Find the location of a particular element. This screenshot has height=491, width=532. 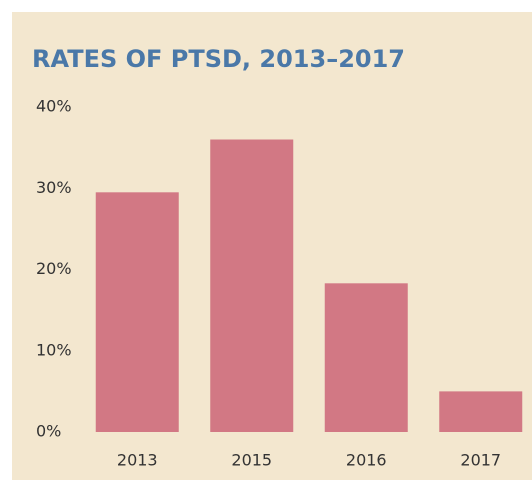

x-tick-label: 2017 is located at coordinates (480, 460).